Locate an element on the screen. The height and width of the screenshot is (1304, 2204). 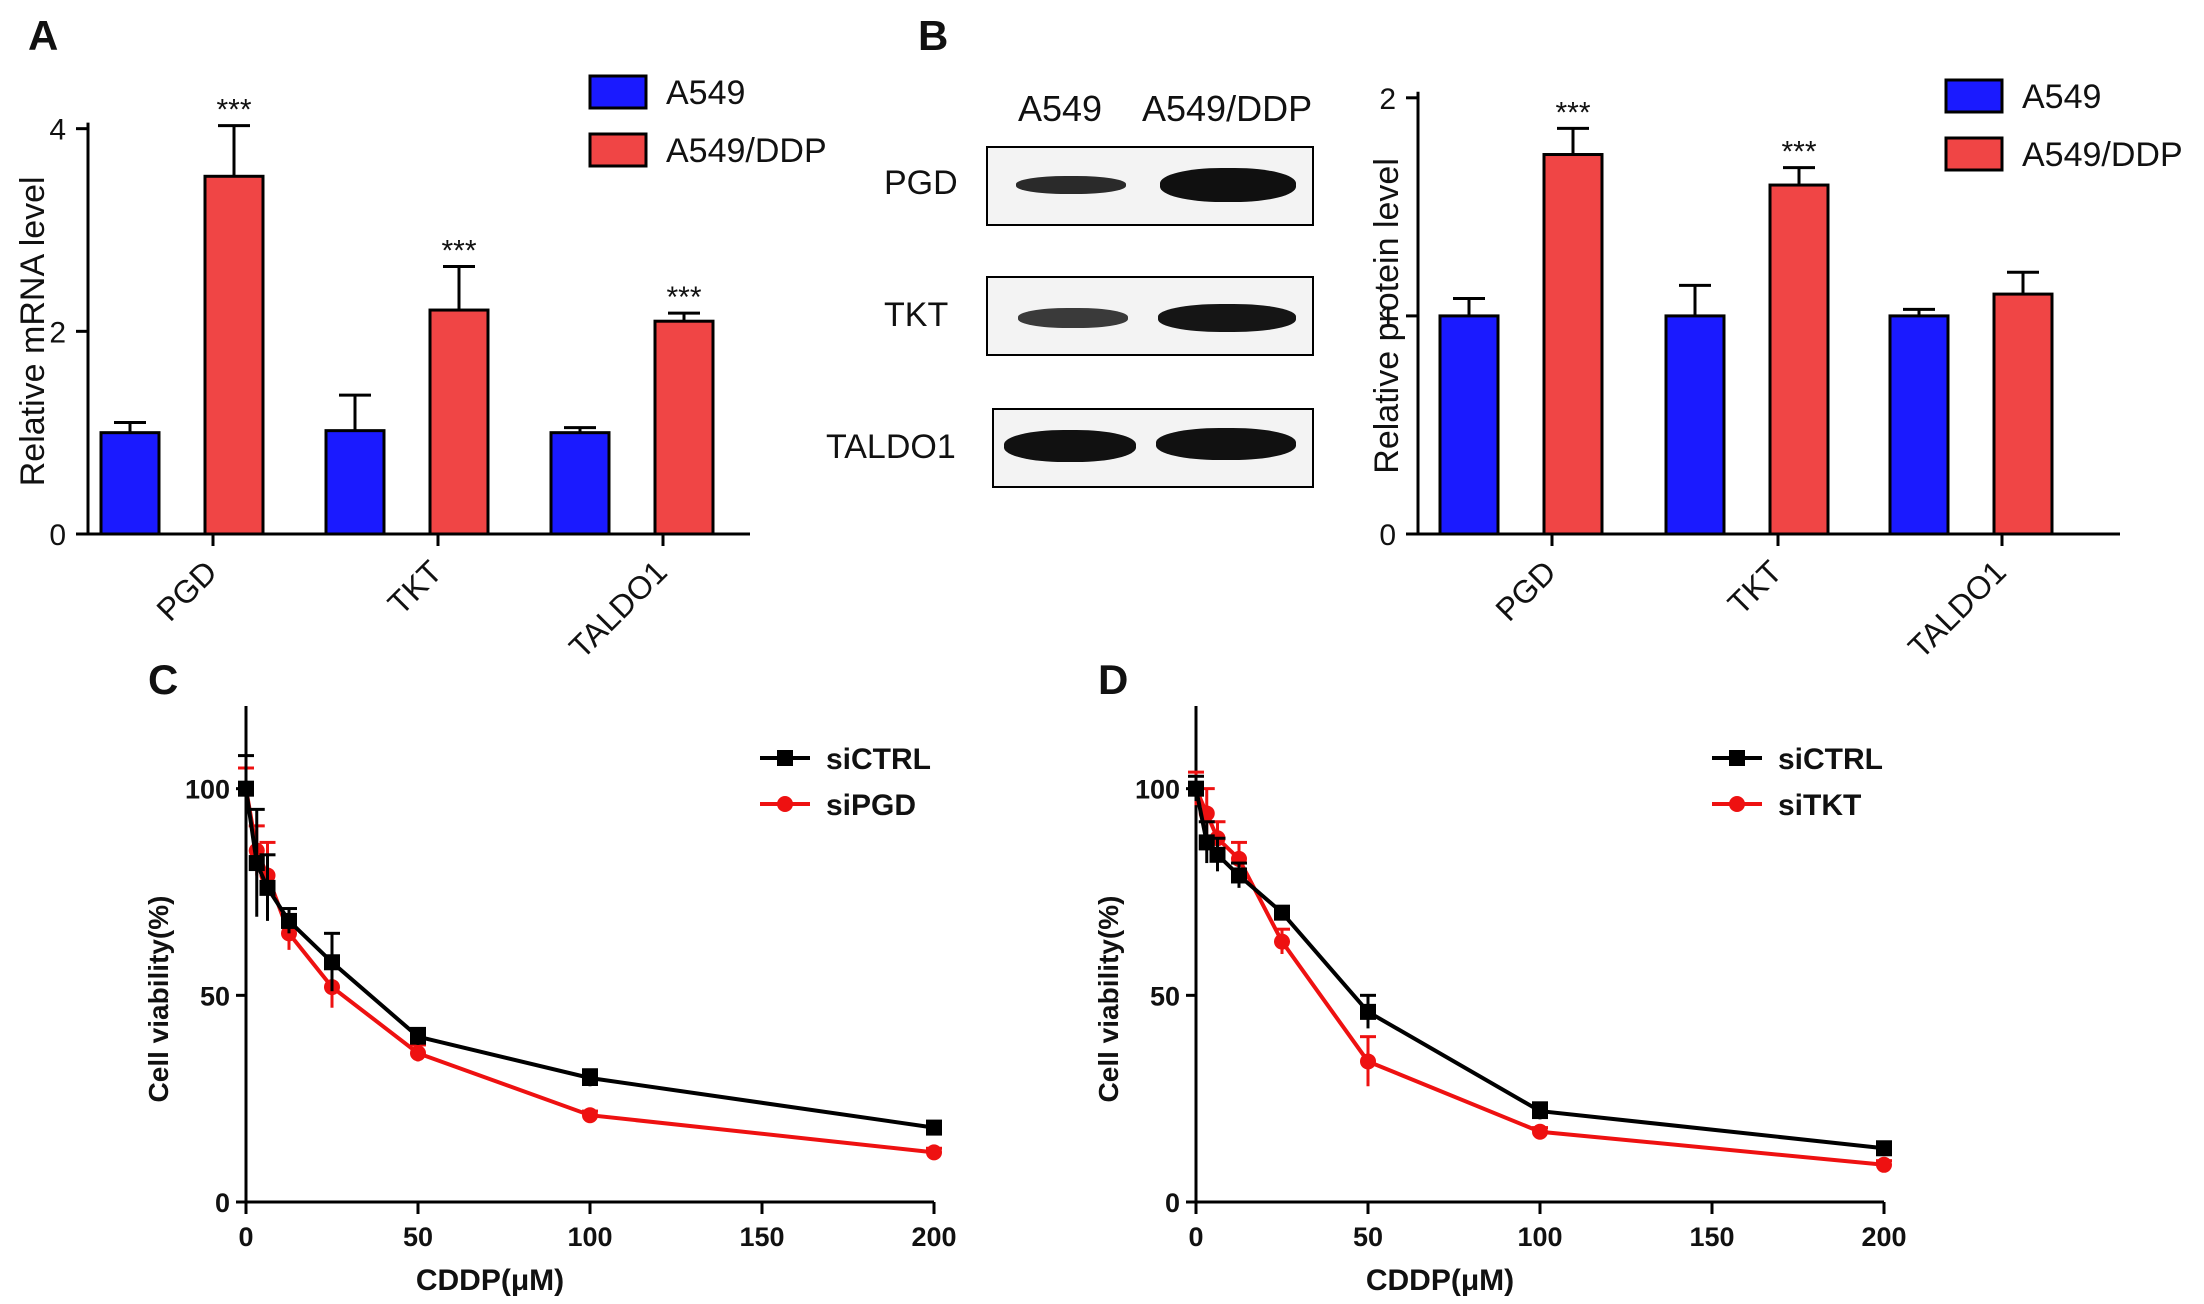
blot-row-tkt: TKT is located at coordinates (916, 315).